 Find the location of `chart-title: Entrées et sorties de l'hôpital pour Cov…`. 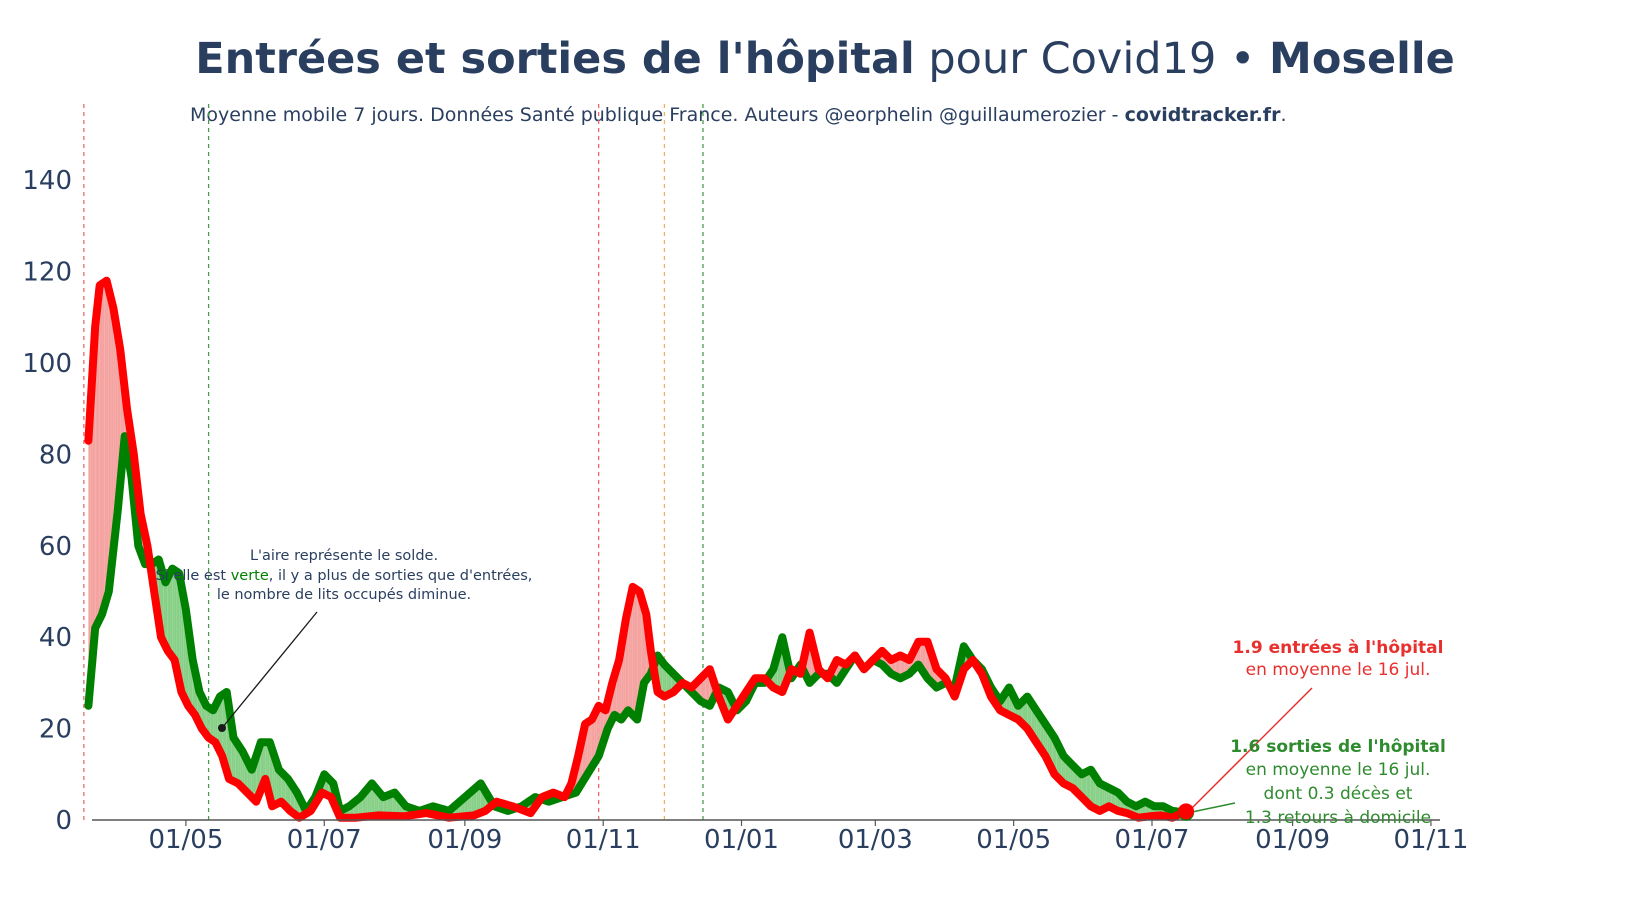

chart-title: Entrées et sorties de l'hôpital pour Cov… is located at coordinates (825, 59).